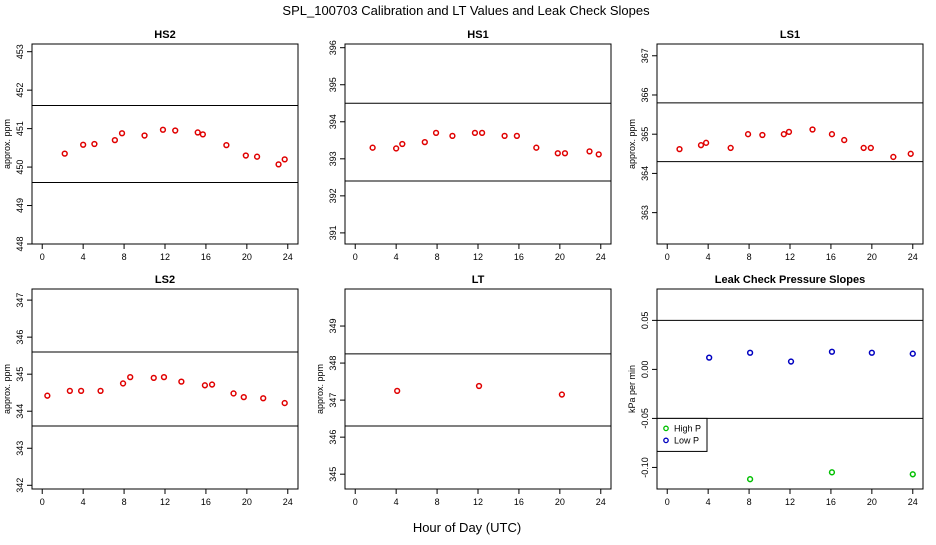 Image resolution: width=936 pixels, height=545 pixels. Describe the element at coordinates (463, 390) in the screenshot. I see `panel-4: LT 0 4 8 12 16 20 24 345 346 347 348 349 approx. ppm` at that location.